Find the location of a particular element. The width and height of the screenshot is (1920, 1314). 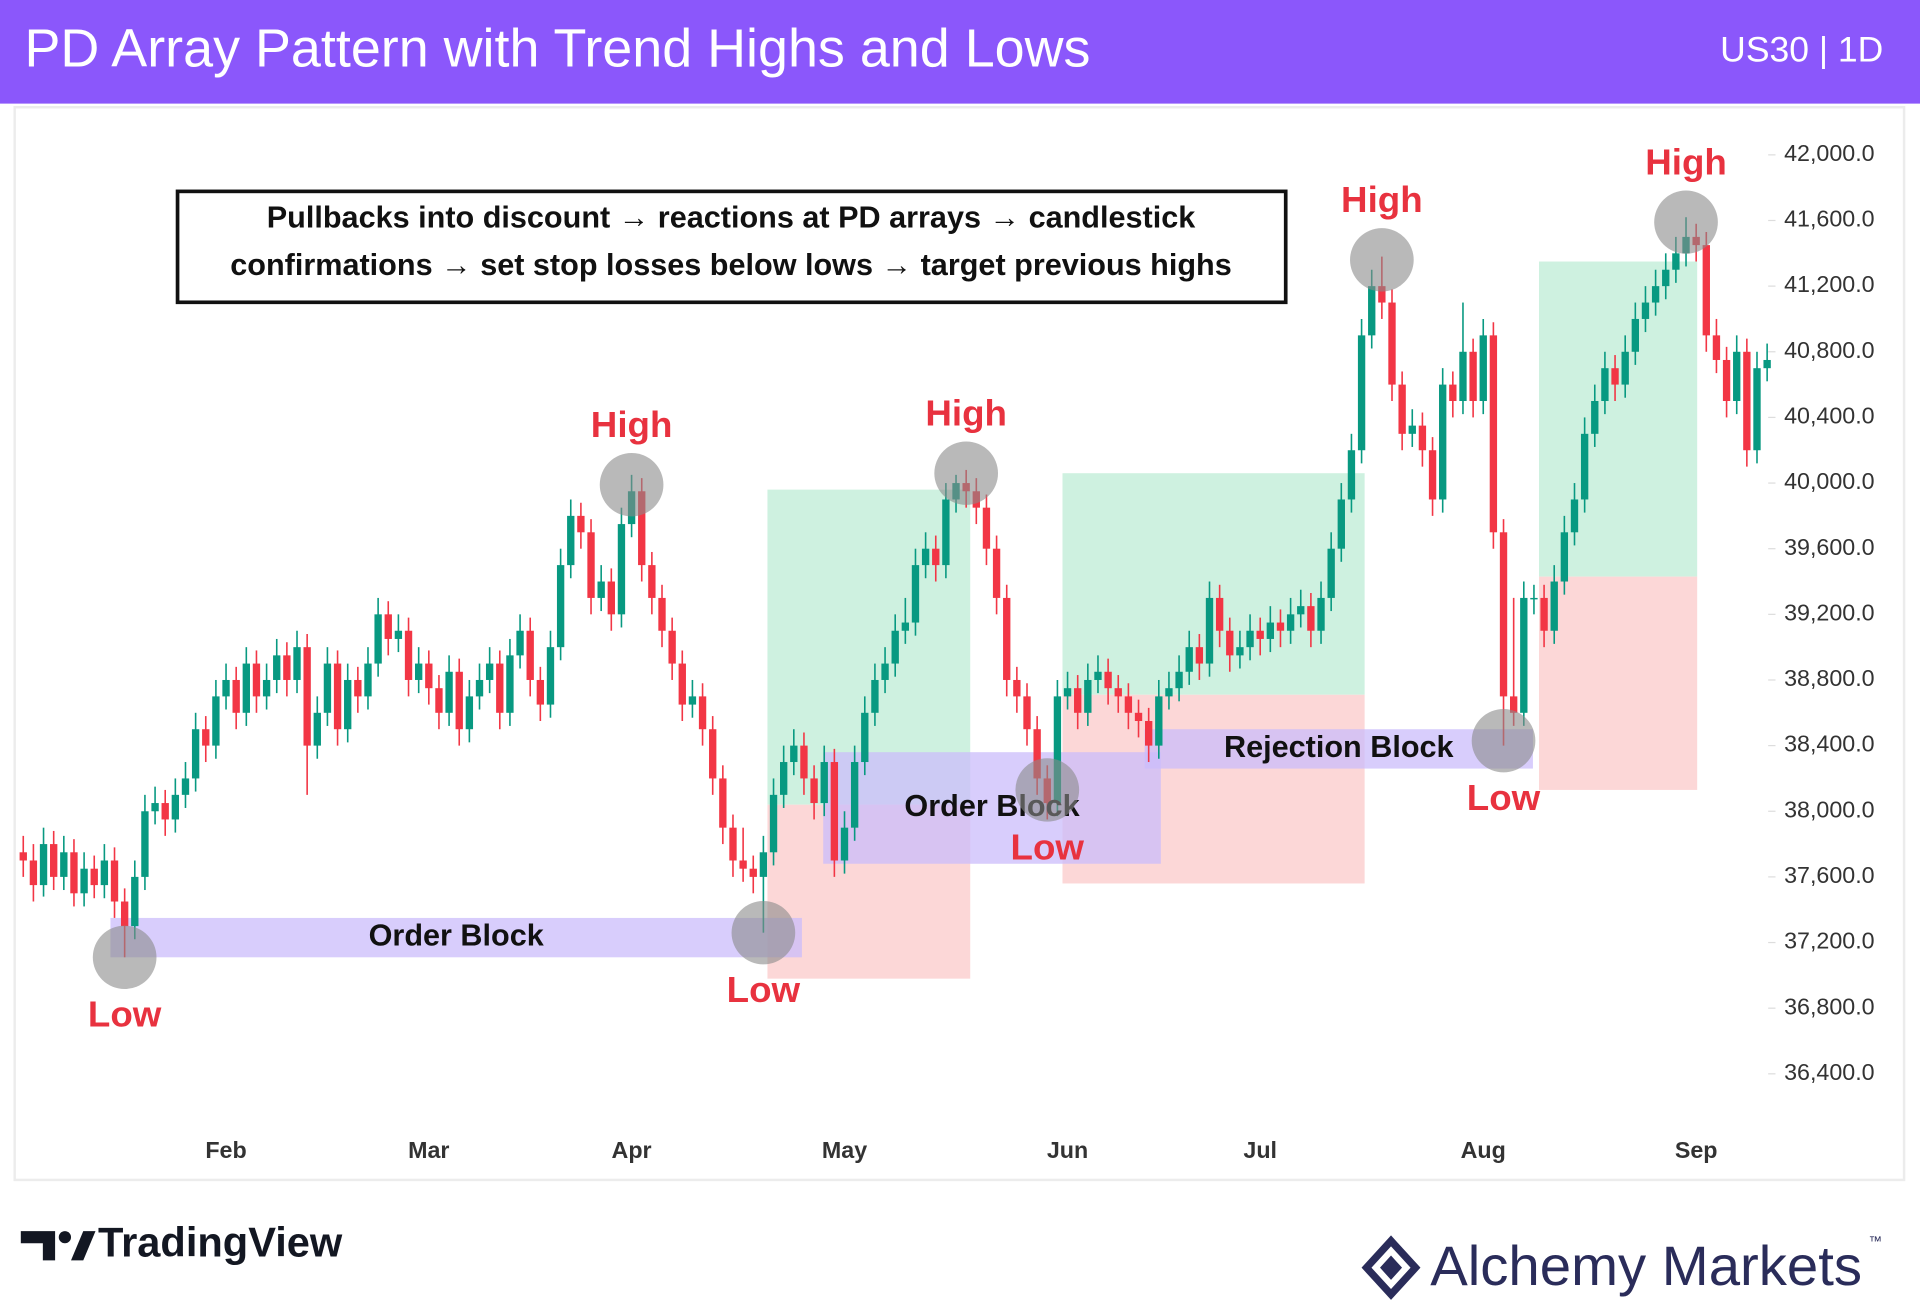

y-tick-label: 41,200.0 is located at coordinates (1829, 284).